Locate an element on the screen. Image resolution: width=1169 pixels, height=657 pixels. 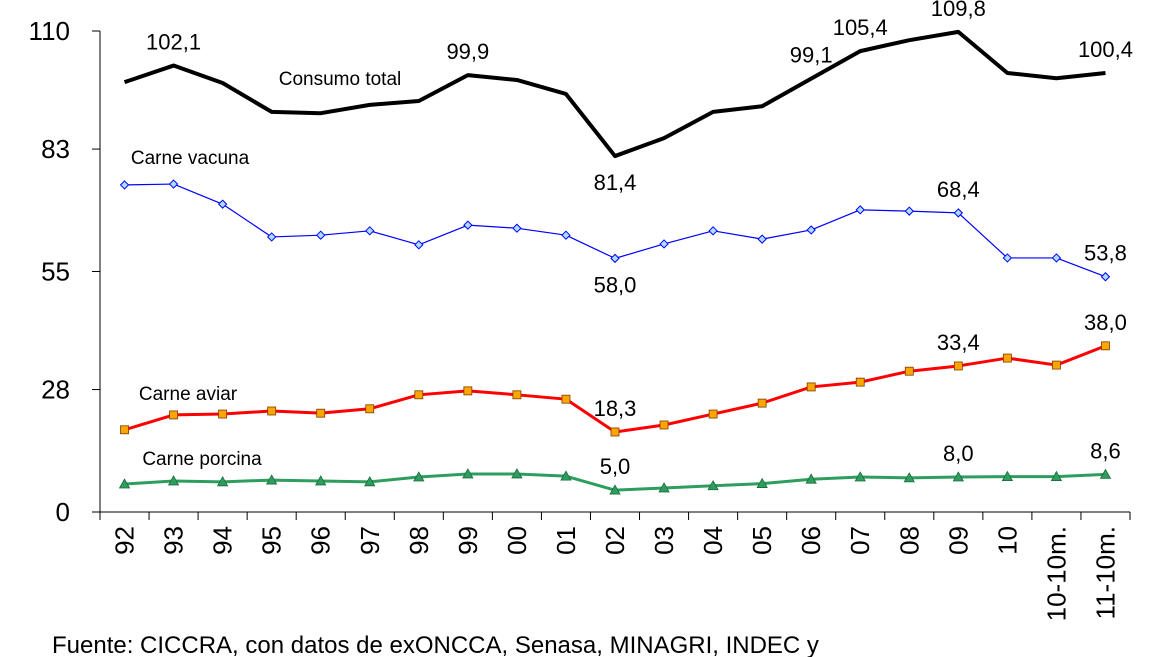
x-tick-label: 98 is located at coordinates (419, 540).